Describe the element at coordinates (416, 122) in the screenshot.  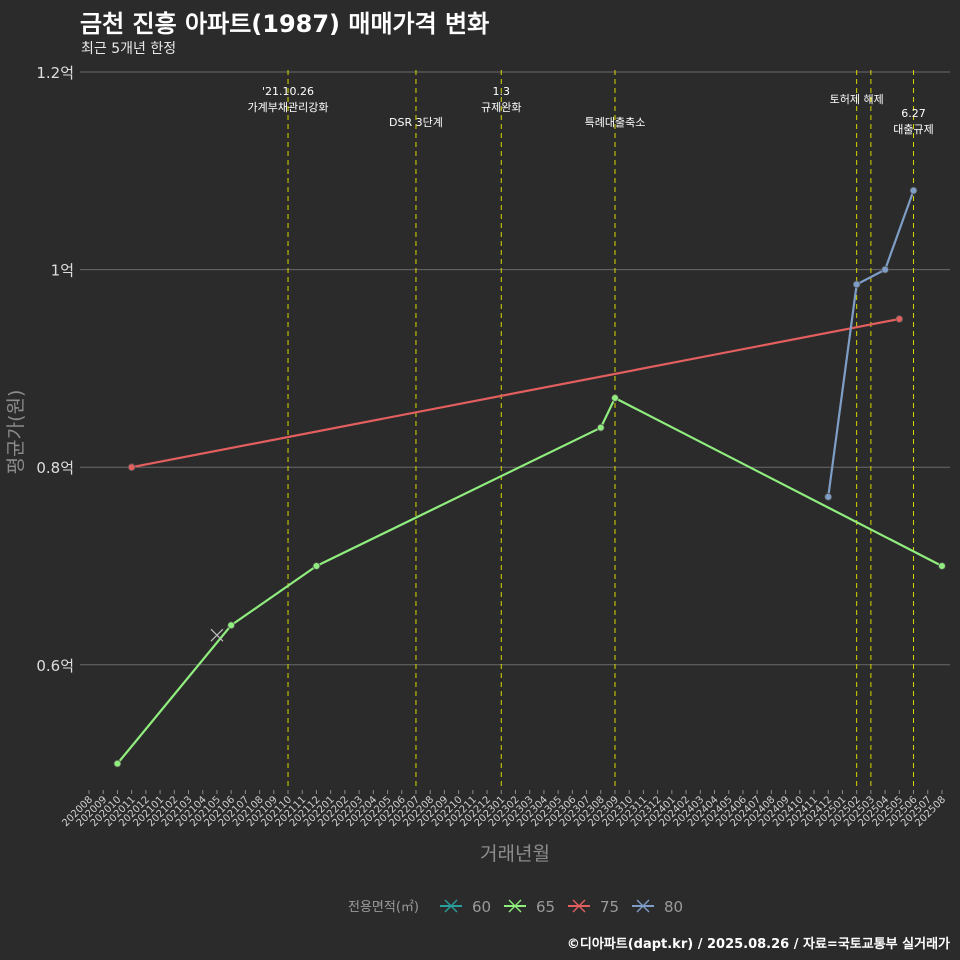
I see `event-label: DSR 3단계` at that location.